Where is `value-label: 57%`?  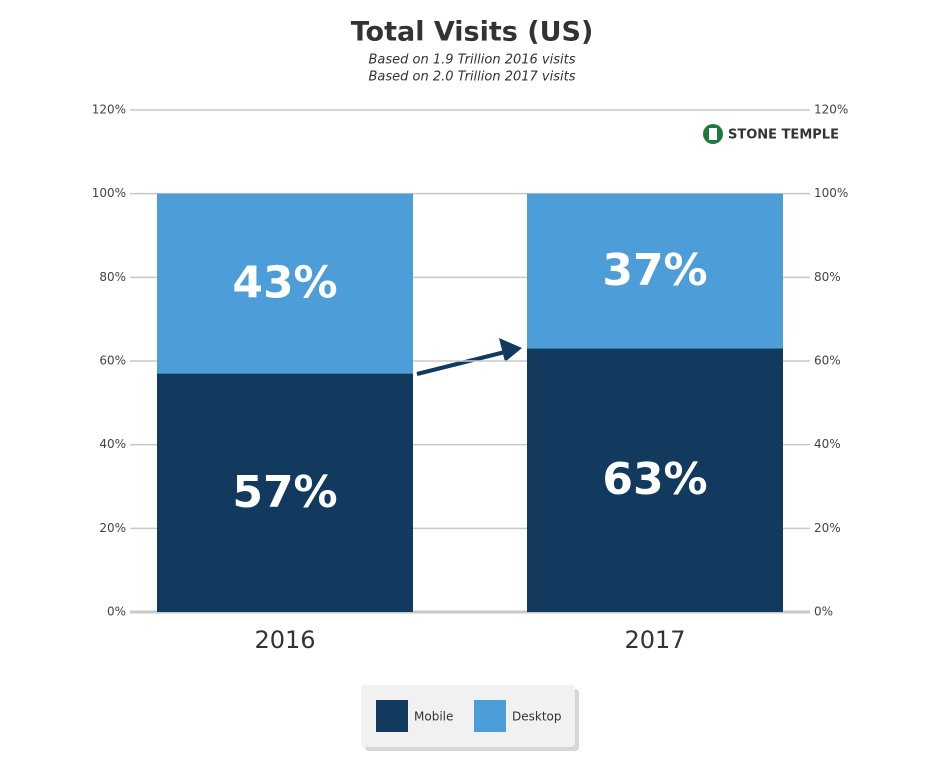
value-label: 57% is located at coordinates (284, 492).